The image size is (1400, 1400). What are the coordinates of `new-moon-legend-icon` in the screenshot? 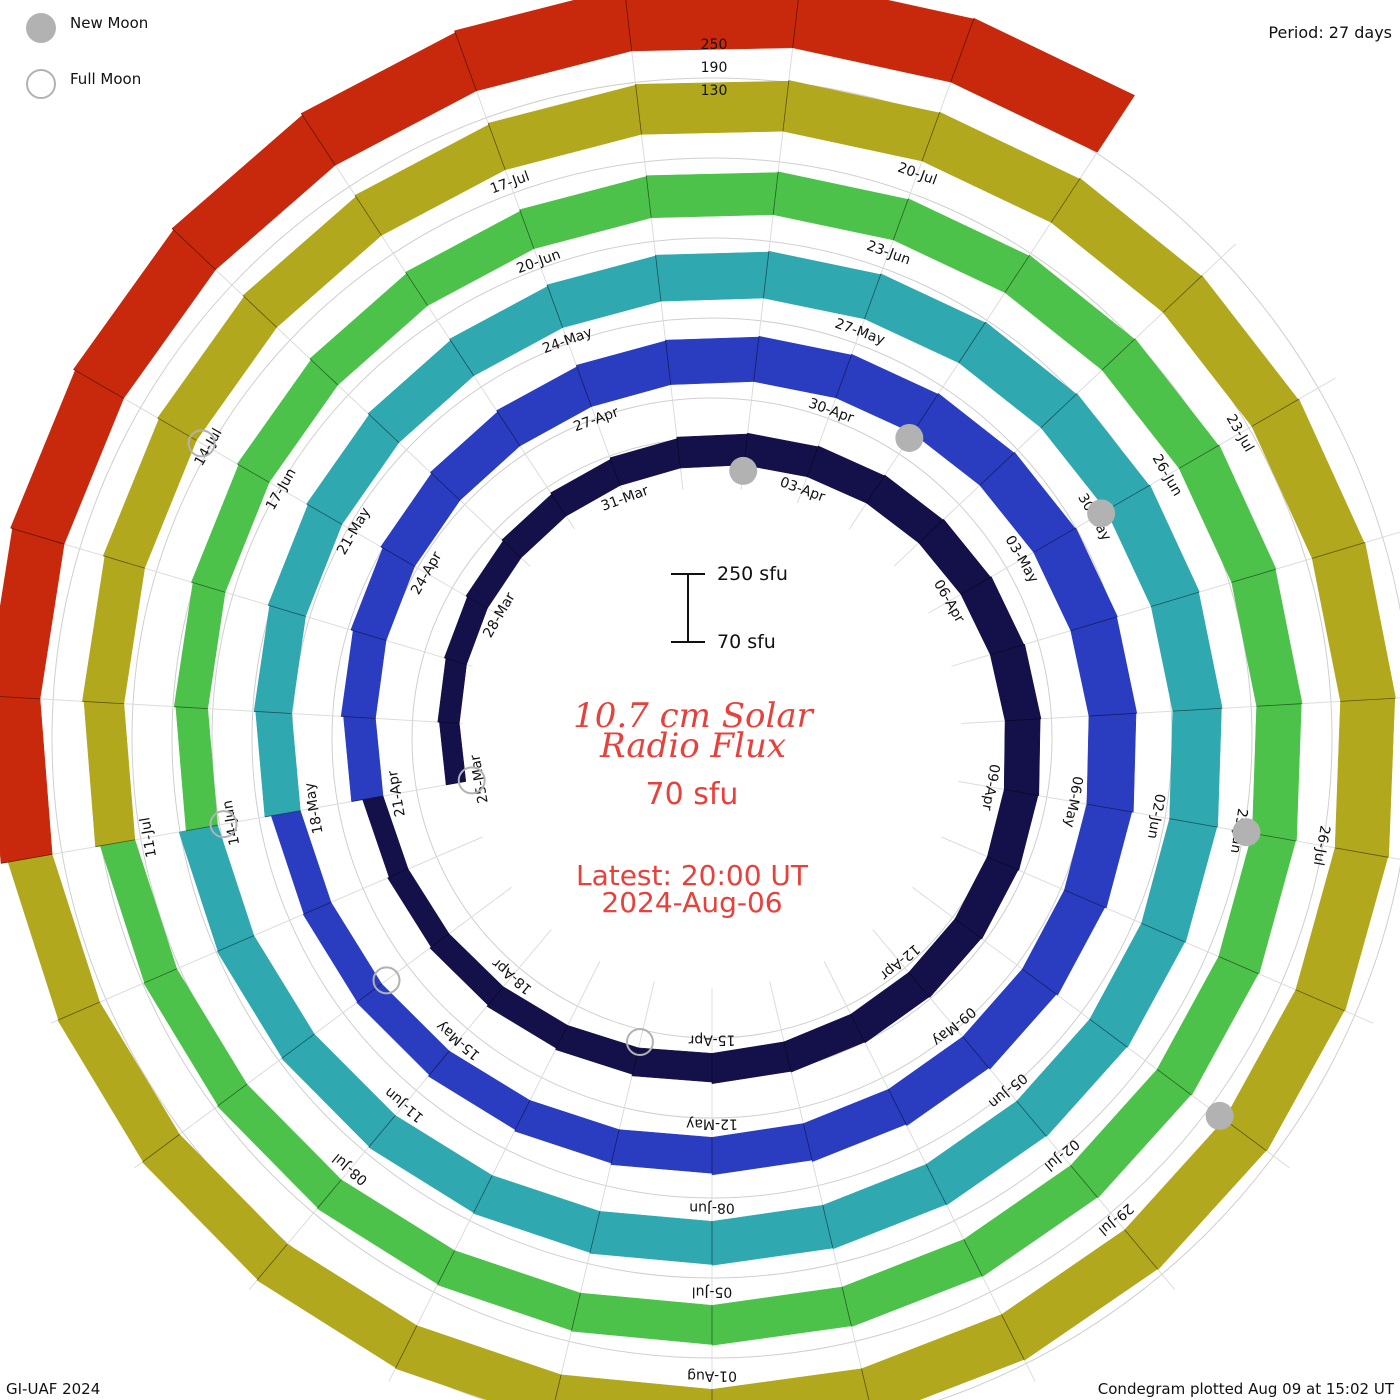 It's located at (41, 28).